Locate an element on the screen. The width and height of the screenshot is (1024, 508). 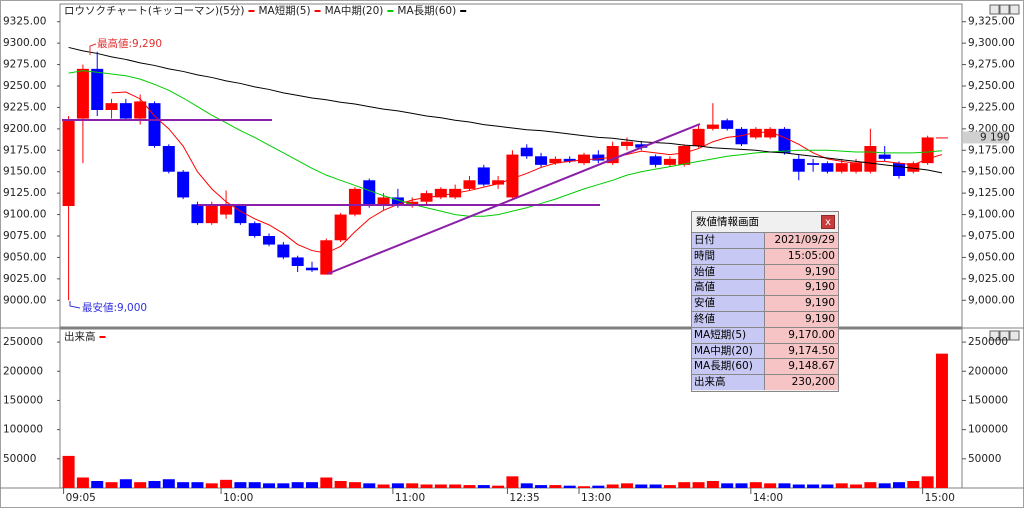
y-tick-label: 9050.00 is located at coordinates (24, 257).